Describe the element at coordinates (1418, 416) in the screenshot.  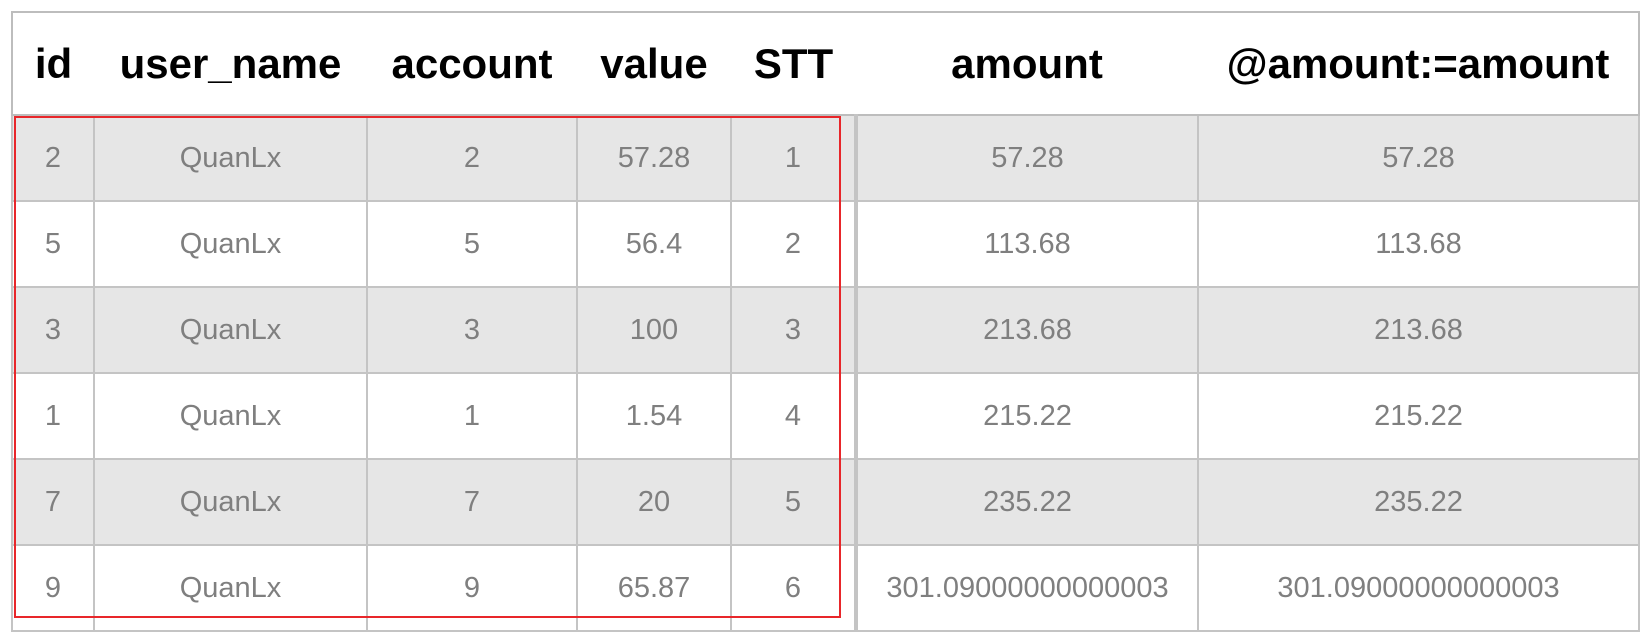
I see `cell-amount-assign: 215.22` at that location.